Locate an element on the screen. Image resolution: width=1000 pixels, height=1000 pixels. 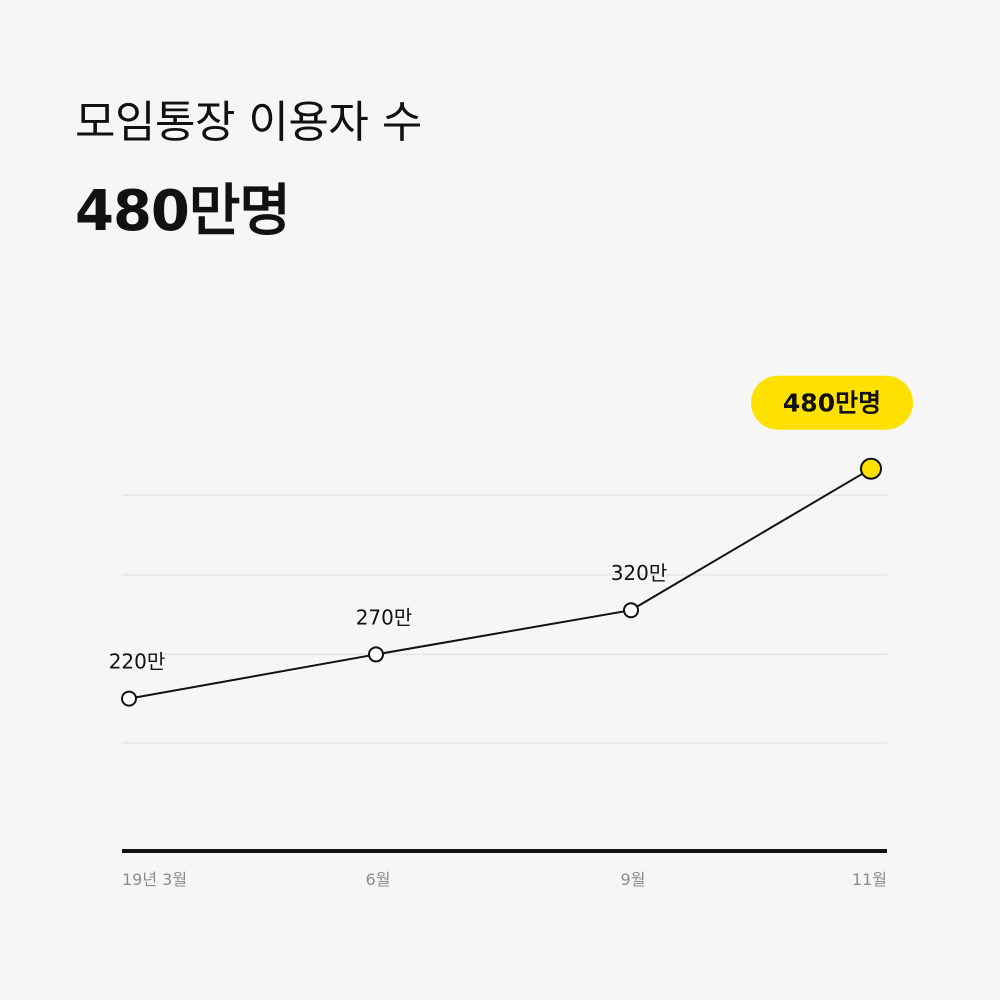
headline-value: 480만명 is located at coordinates (183, 211).